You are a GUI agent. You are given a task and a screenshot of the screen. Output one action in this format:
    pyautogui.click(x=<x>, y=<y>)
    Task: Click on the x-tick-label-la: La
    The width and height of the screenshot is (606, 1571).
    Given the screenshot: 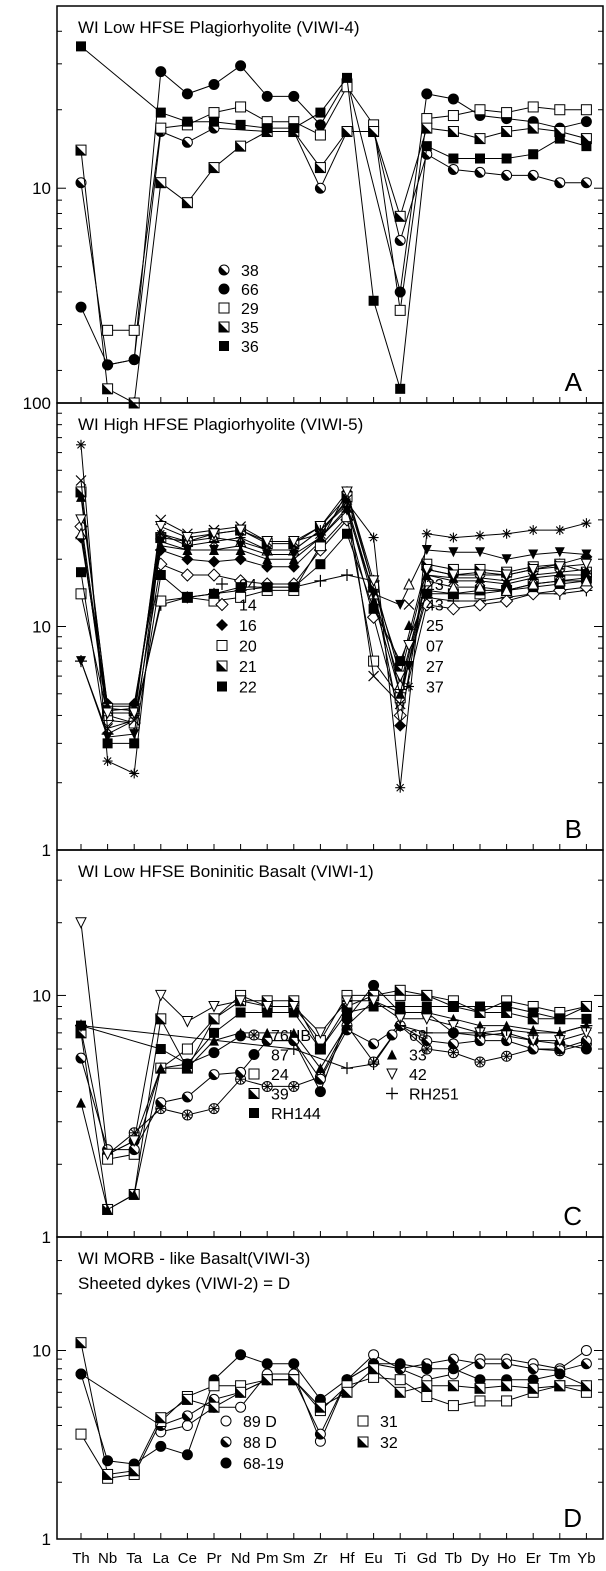 What is the action you would take?
    pyautogui.click(x=160, y=1558)
    